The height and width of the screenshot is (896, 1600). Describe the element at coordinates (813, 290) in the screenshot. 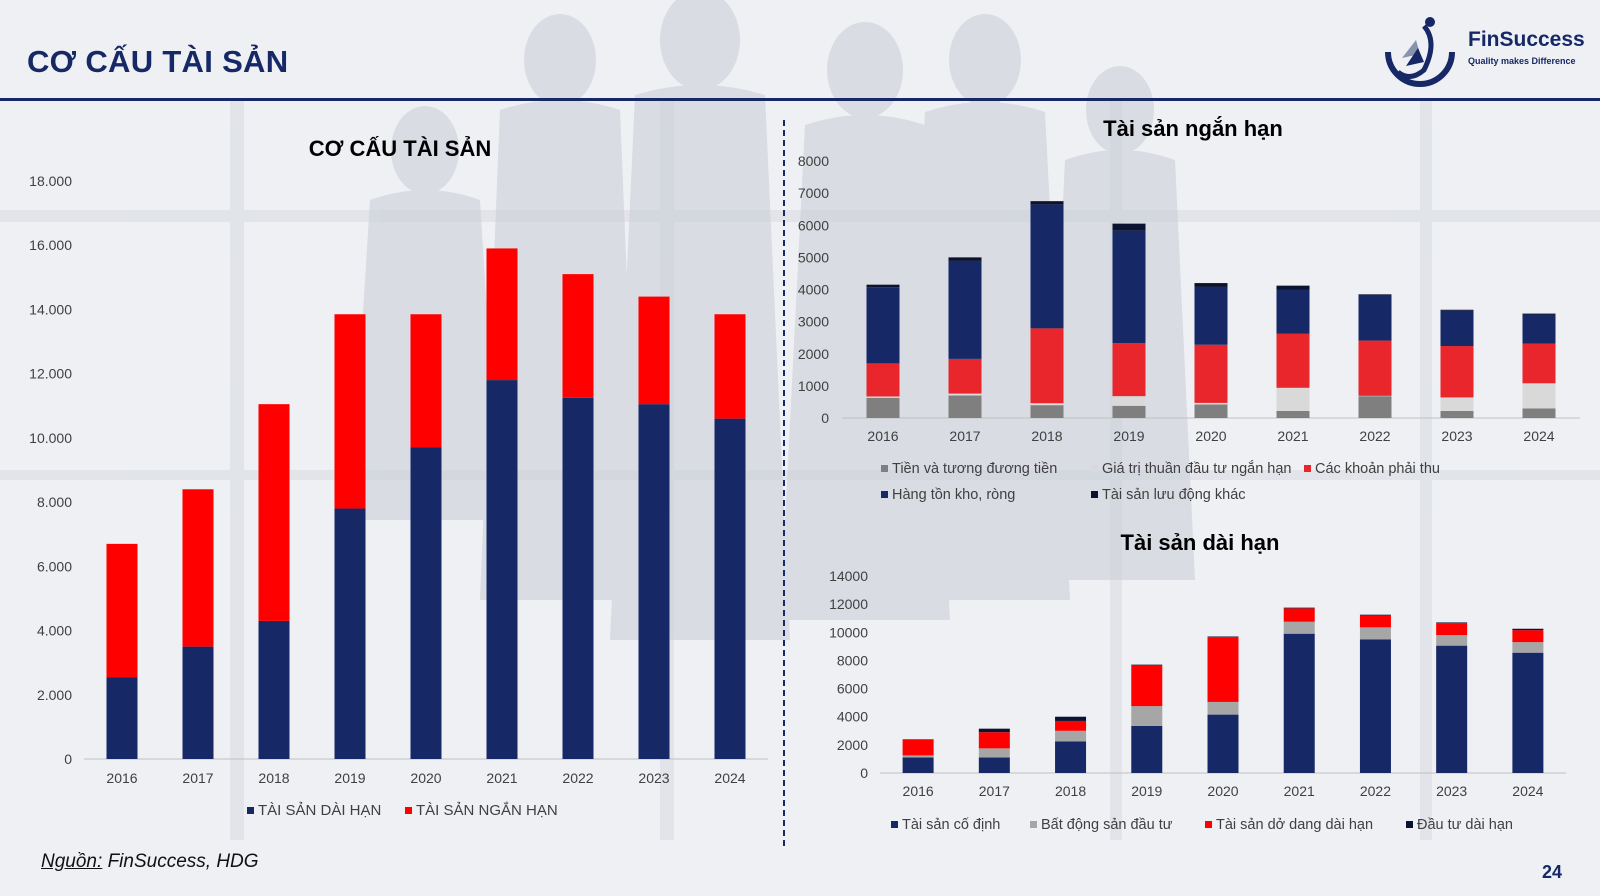

I see `y-tick-label: 4000` at that location.